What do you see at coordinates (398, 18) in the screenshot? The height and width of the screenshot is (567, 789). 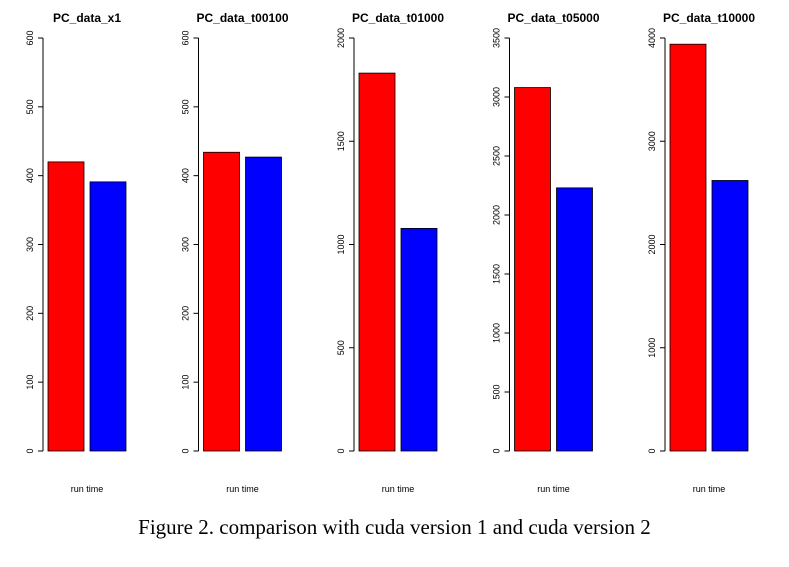 I see `panel-title: PC_data_t01000` at bounding box center [398, 18].